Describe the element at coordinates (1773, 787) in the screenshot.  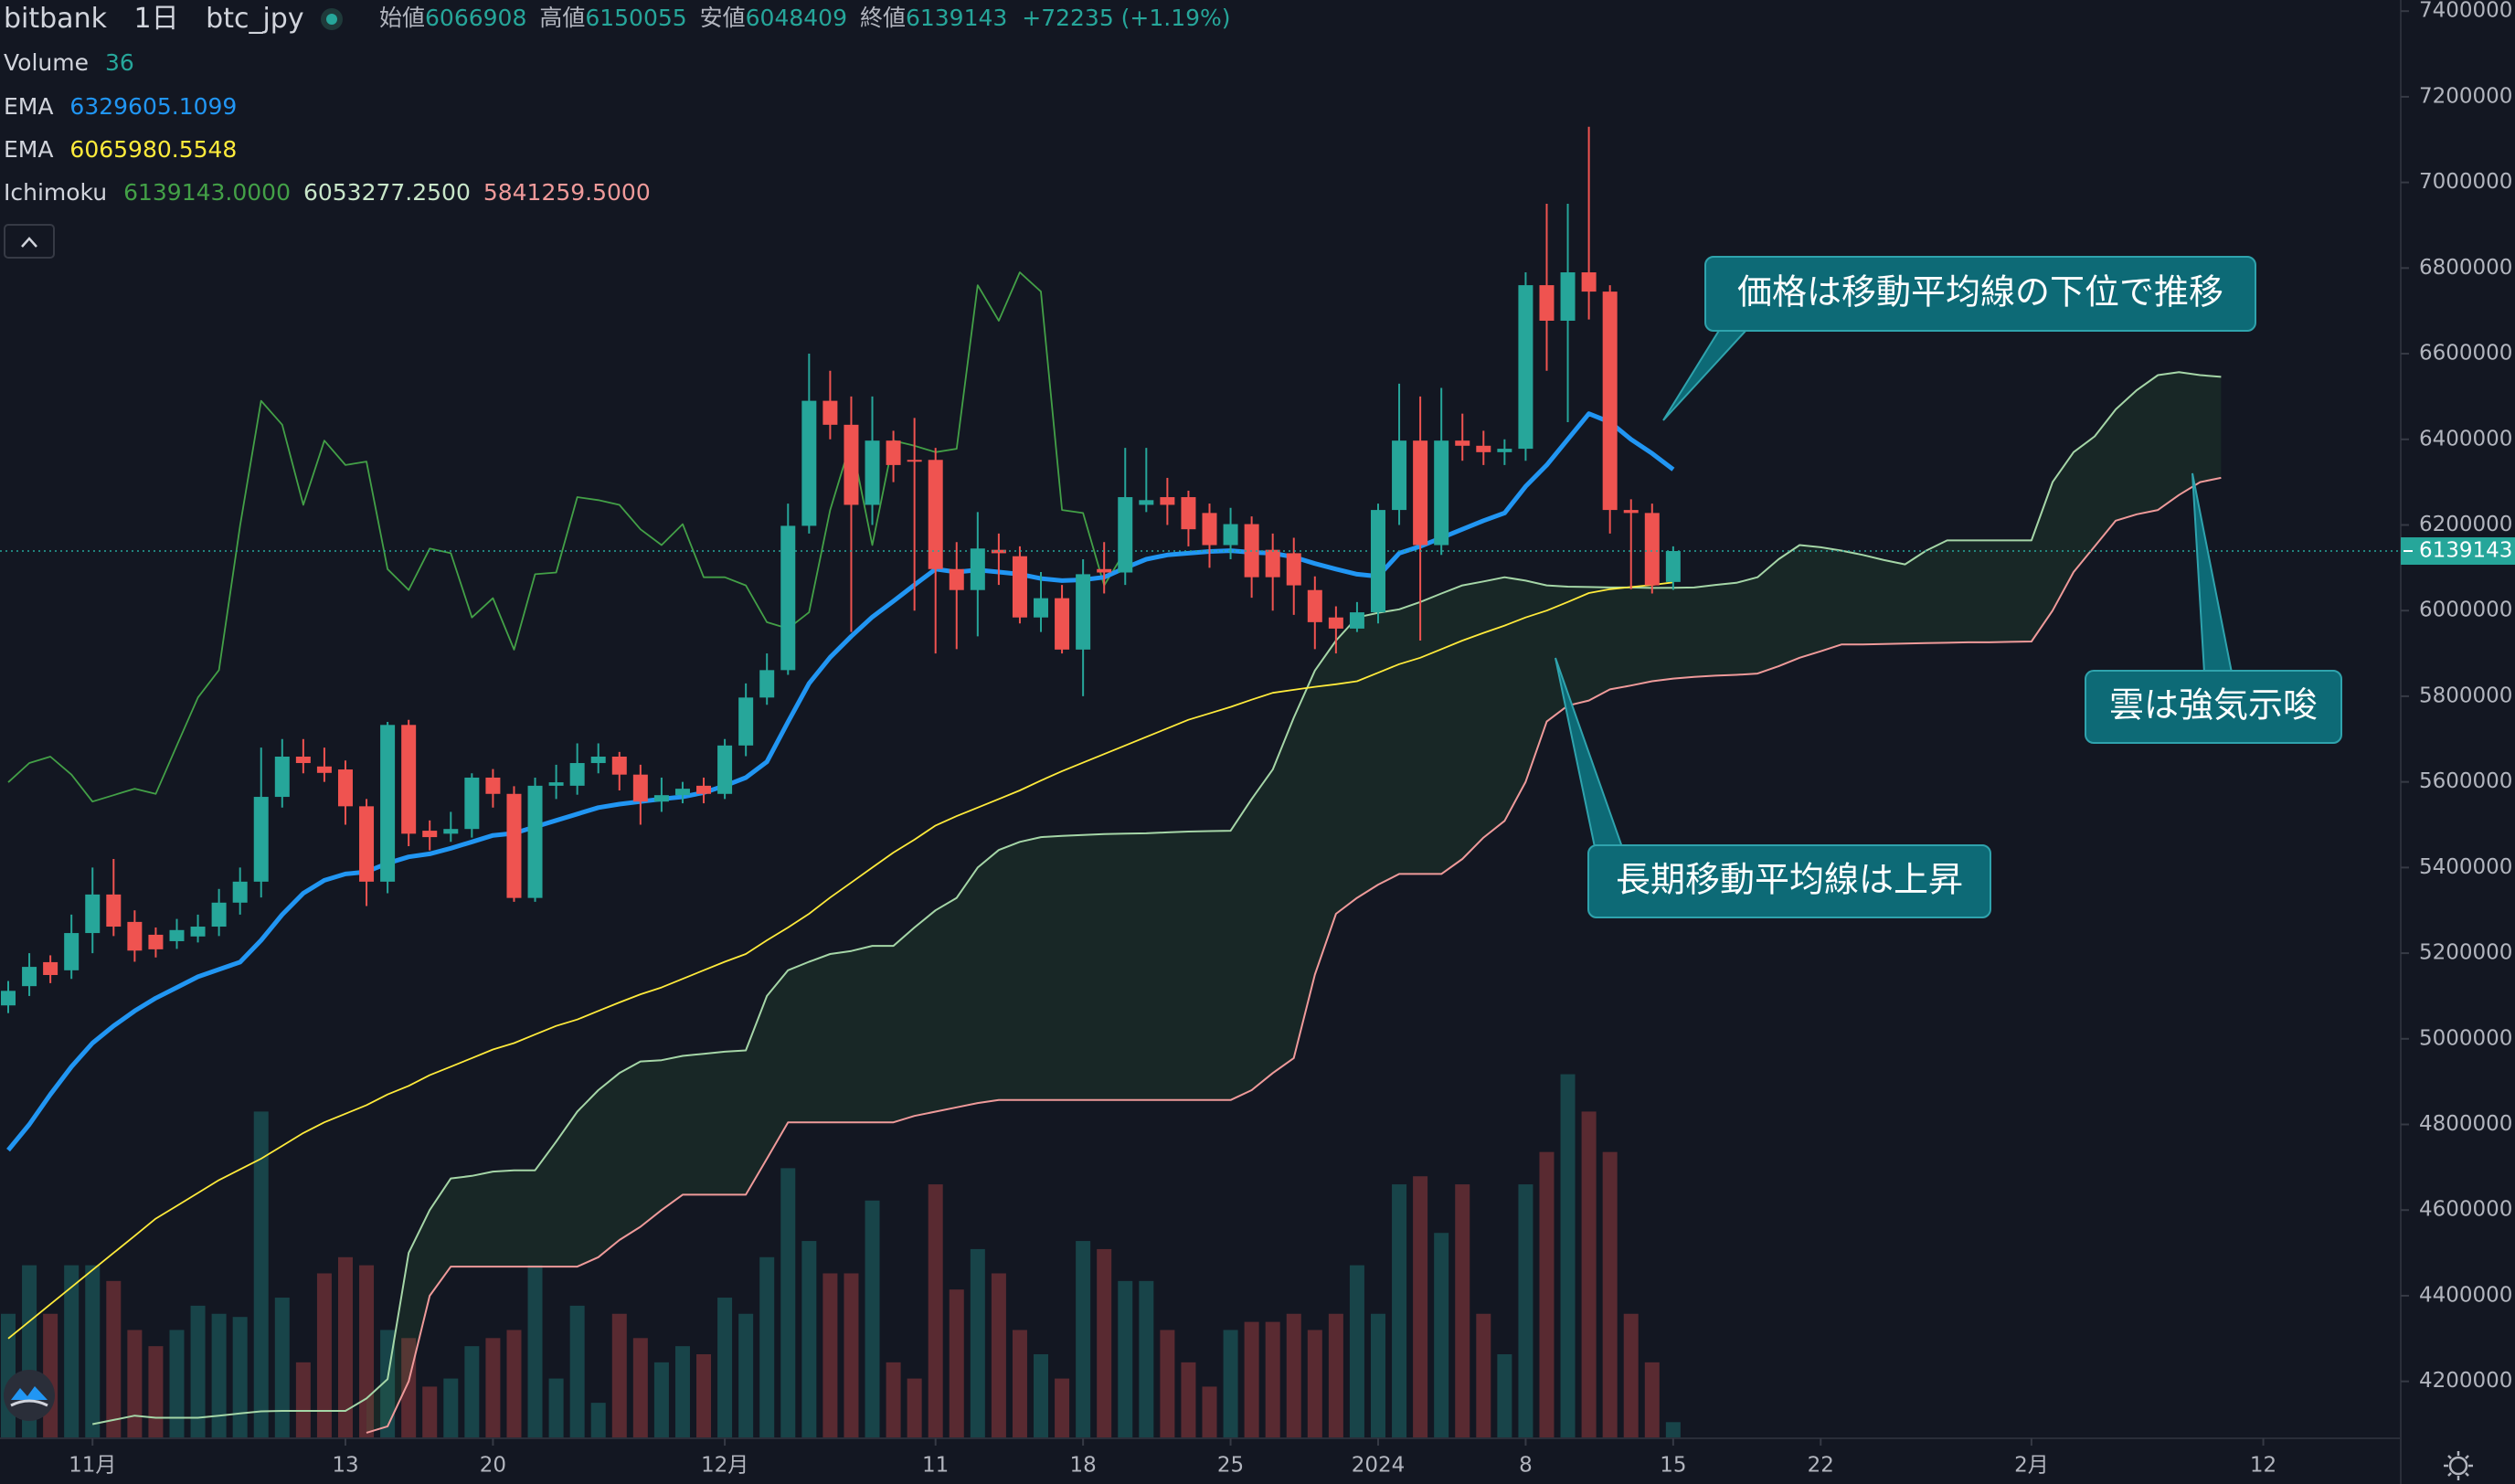
I see `callout: 長期移動平均線は上昇` at that location.